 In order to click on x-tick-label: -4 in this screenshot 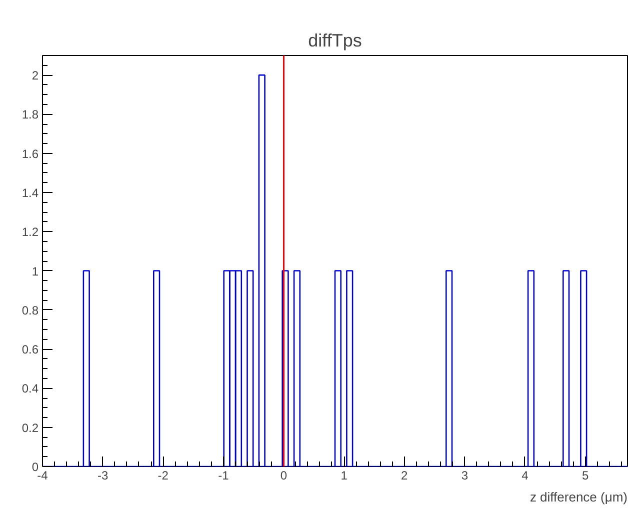, I will do `click(42, 475)`.